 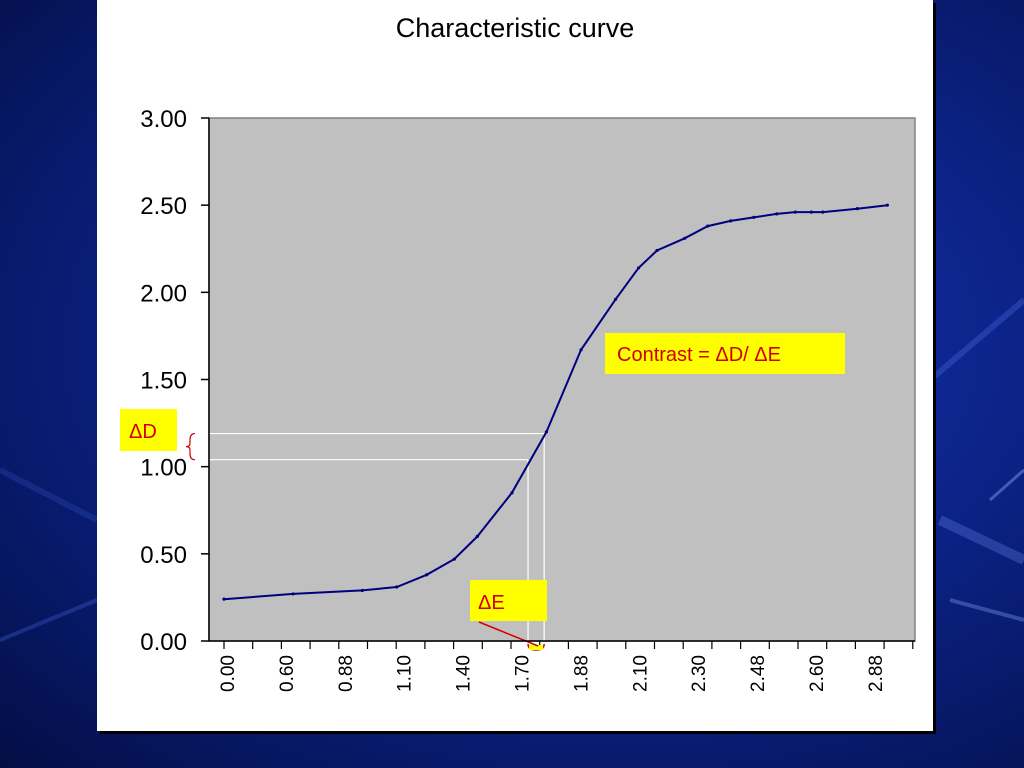 I want to click on y-tick-label: 0.00, so click(x=163, y=642).